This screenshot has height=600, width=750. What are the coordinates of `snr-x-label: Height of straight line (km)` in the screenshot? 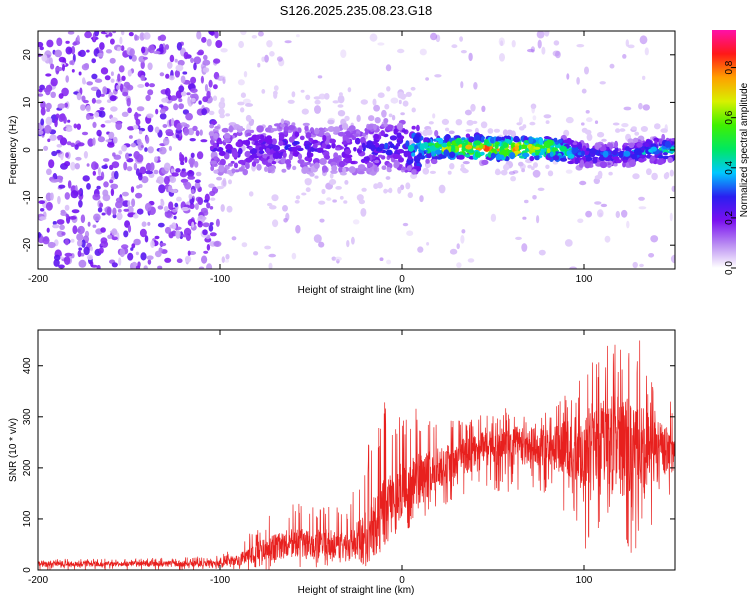 It's located at (356, 590).